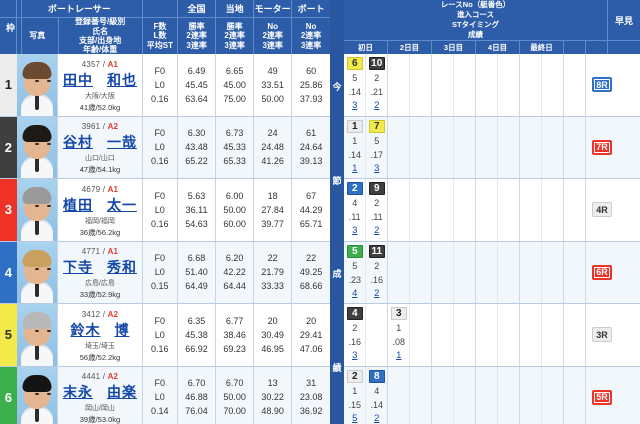  Describe the element at coordinates (273, 147) in the screenshot. I see `motor-stats: 24 24.48 41.26` at that location.